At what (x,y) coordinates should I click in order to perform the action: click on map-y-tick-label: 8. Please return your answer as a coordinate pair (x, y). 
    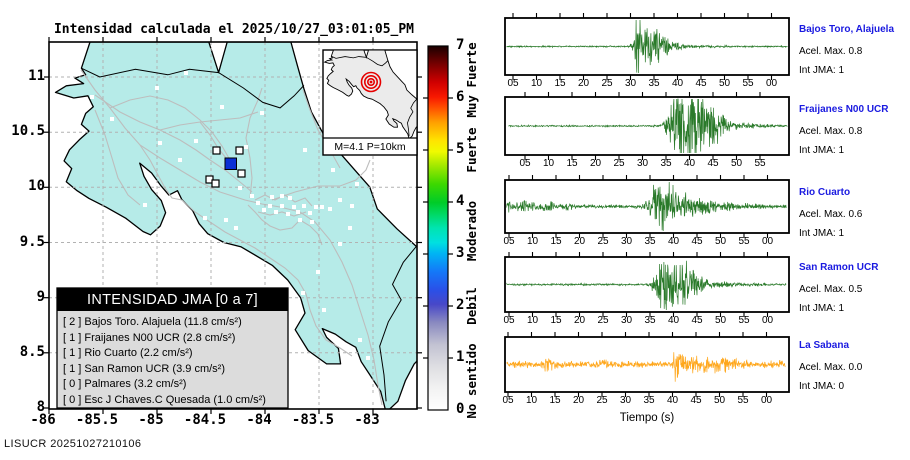
    Looking at the image, I should click on (40, 407).